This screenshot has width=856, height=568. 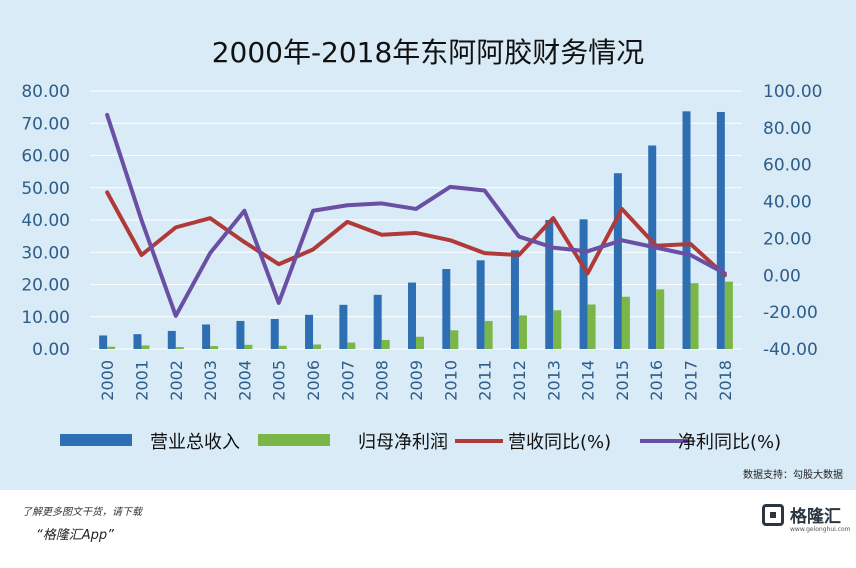 I want to click on right-tick-label: -40.00, so click(x=790, y=350).